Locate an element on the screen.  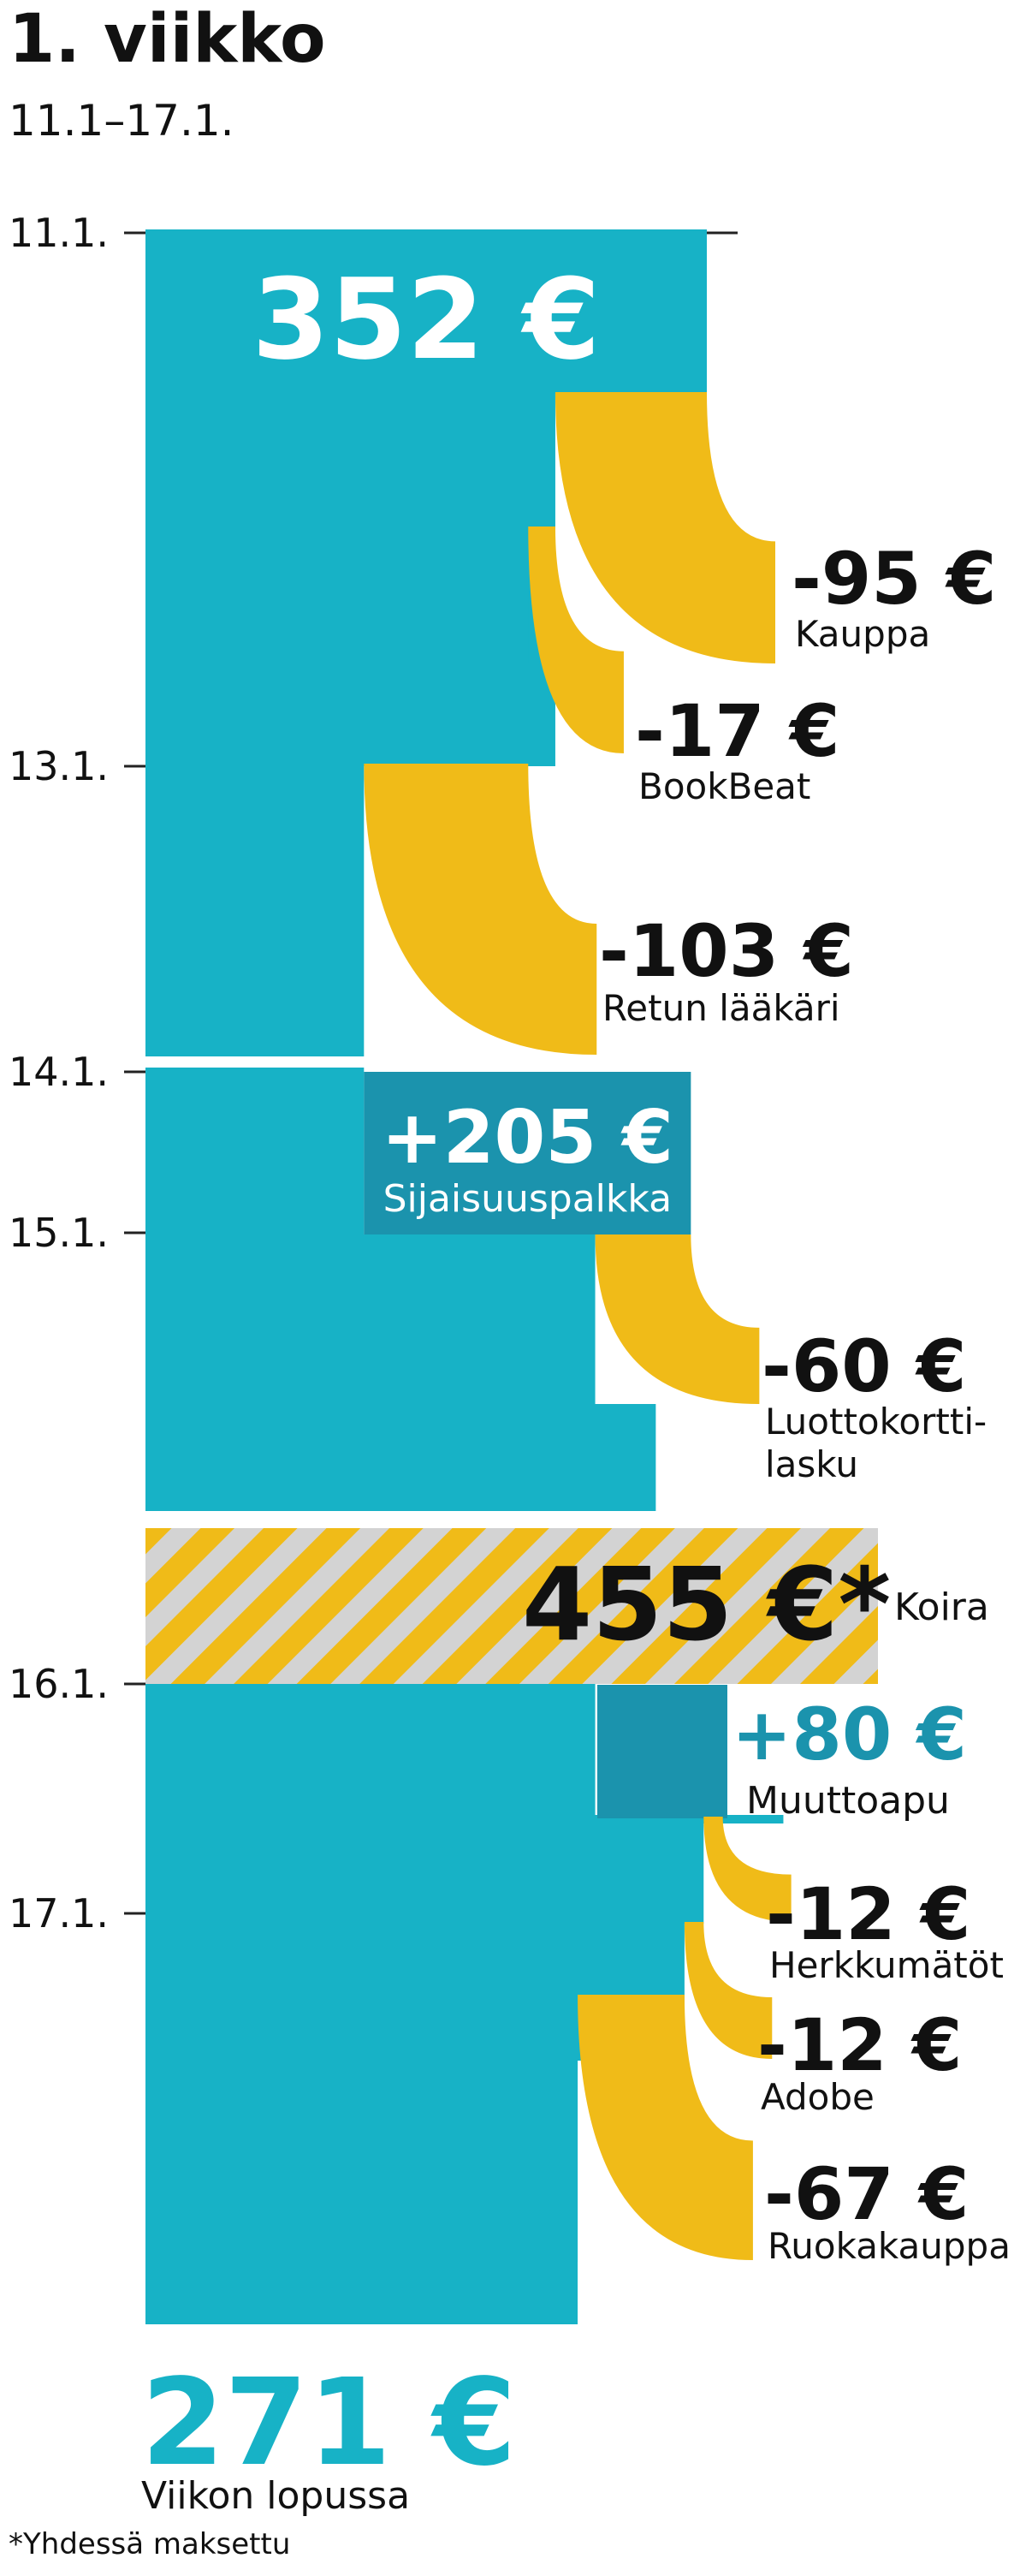
date-range-subtitle: 11.1–17.1. is located at coordinates (121, 121).